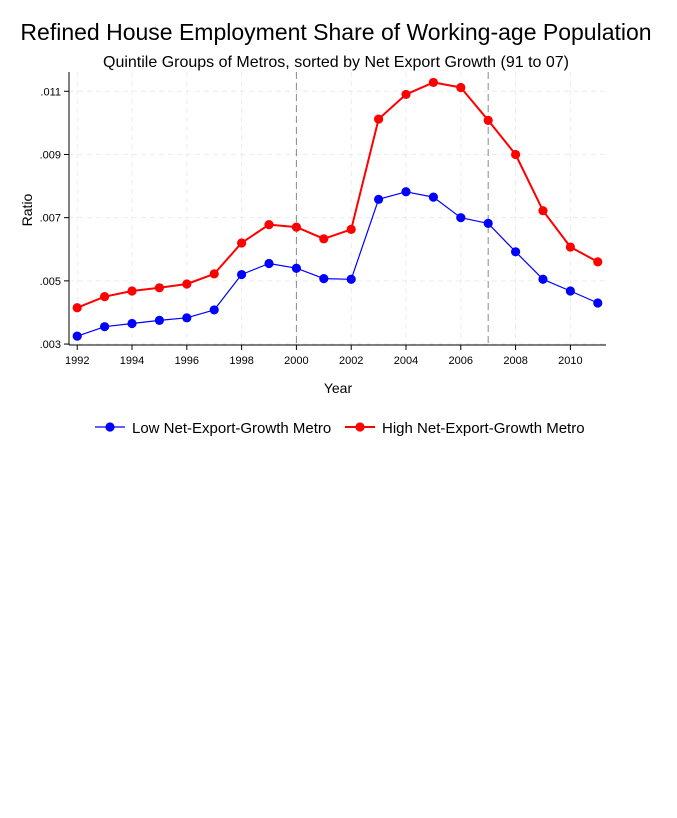 This screenshot has height=818, width=677. Describe the element at coordinates (392, 208) in the screenshot. I see `reference-lines` at that location.